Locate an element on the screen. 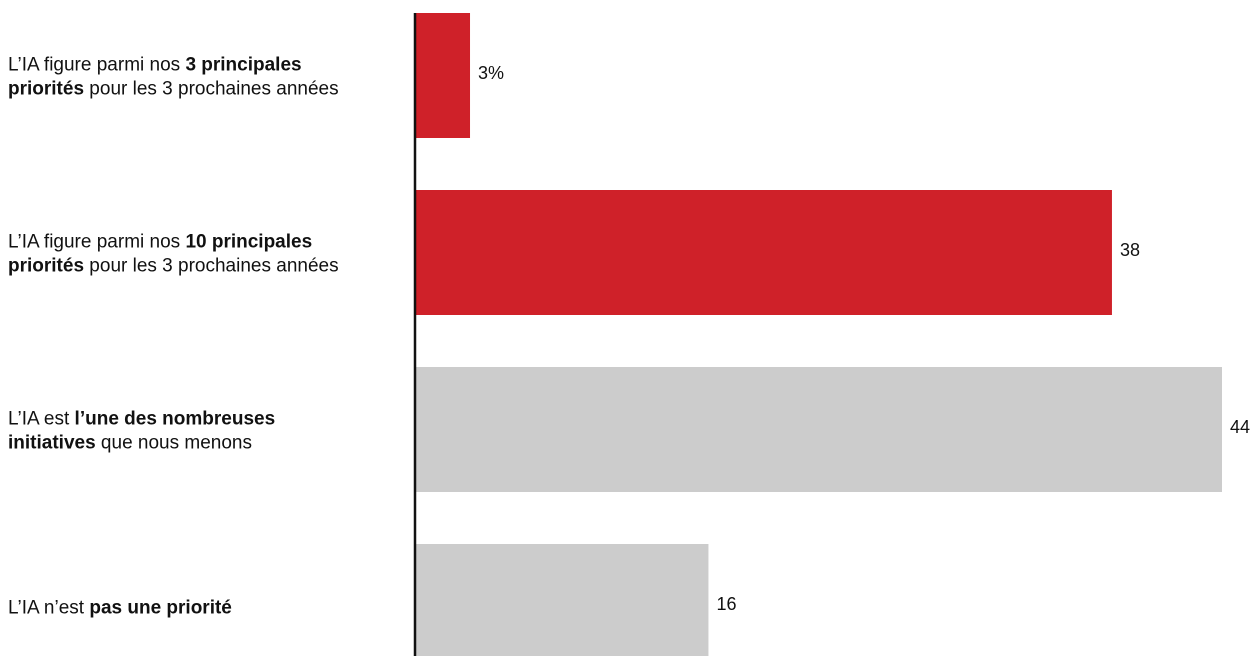 This screenshot has height=656, width=1257. value-label-4: 16 is located at coordinates (726, 604).